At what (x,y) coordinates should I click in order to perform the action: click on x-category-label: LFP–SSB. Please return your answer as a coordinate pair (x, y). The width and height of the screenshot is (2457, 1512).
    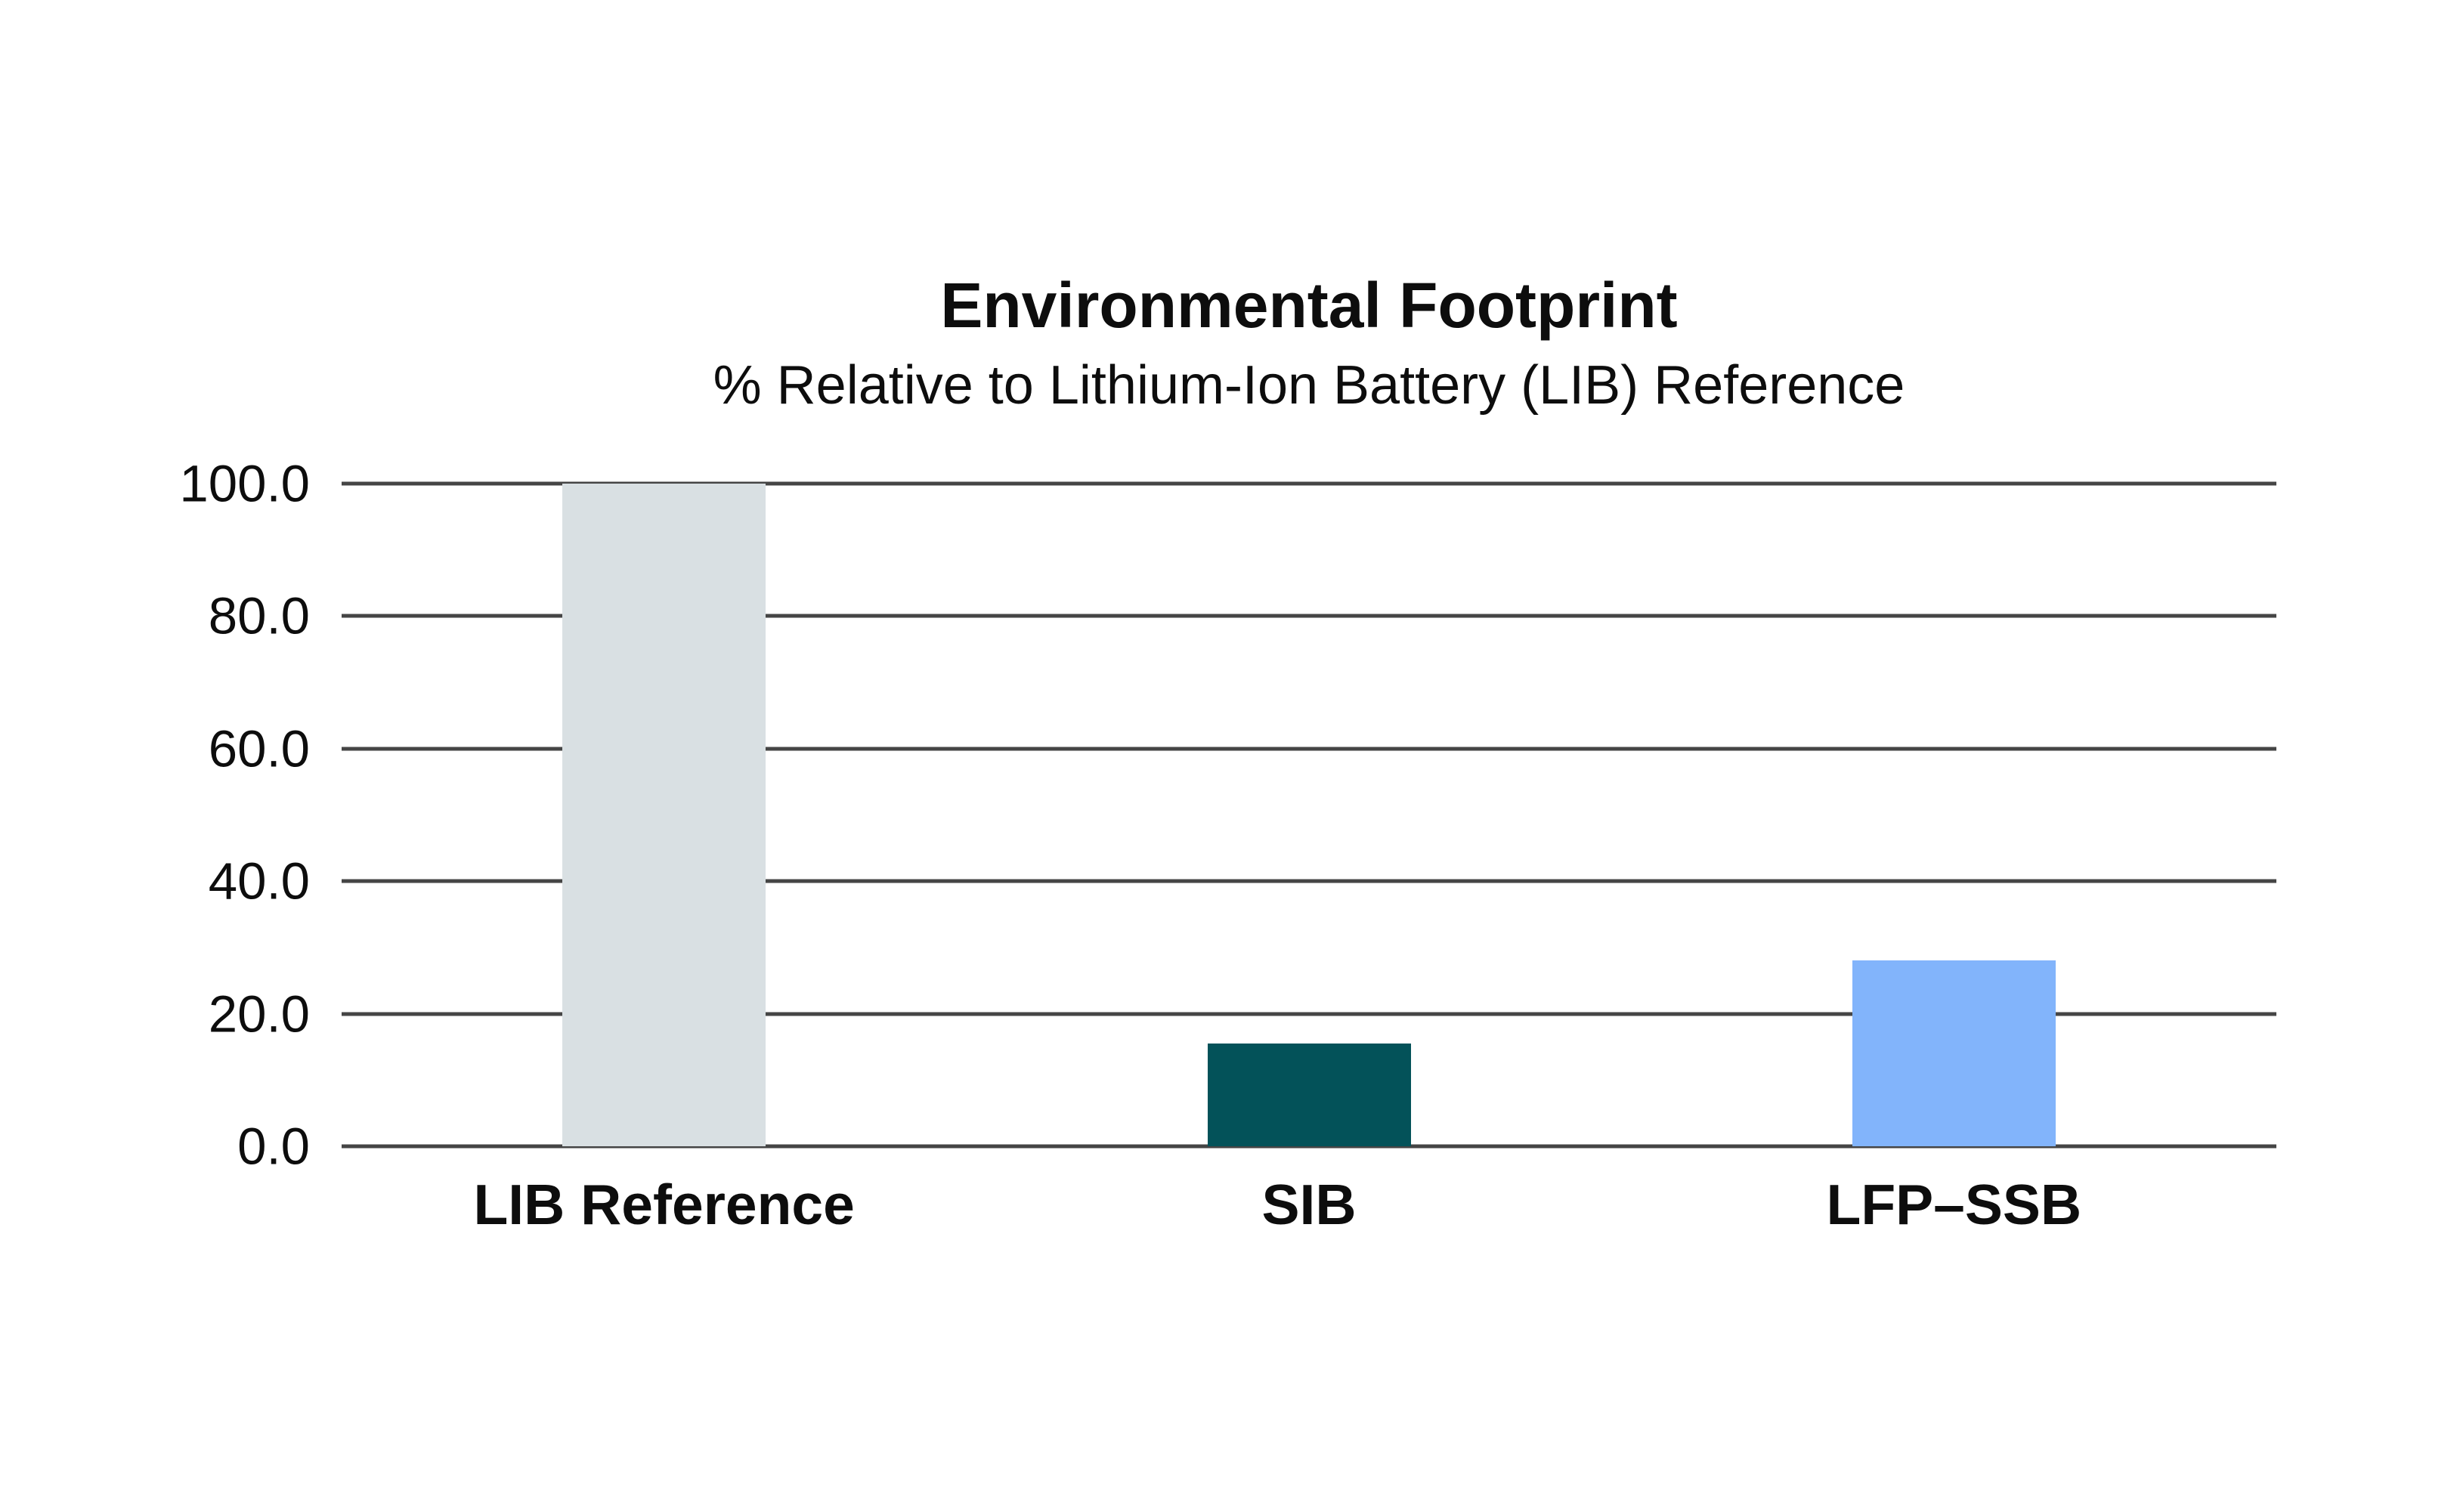
    Looking at the image, I should click on (1954, 1204).